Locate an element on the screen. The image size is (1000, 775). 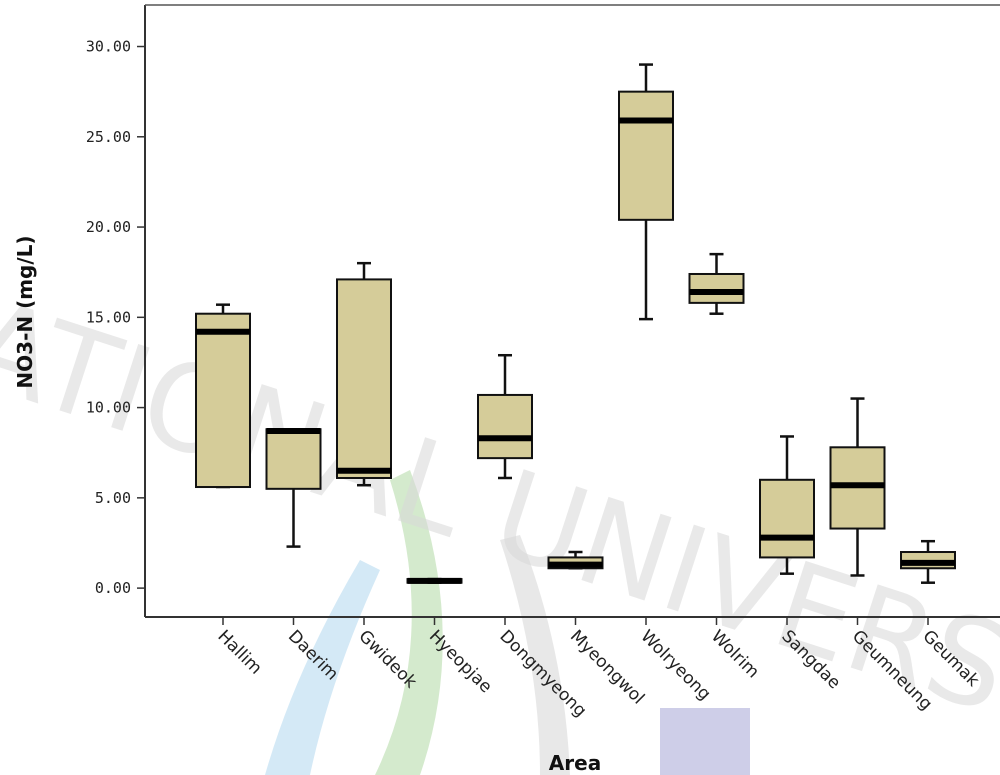
y-axis-ticks: 0.00 5.00 10.00 15.00 20.00 25.00 30.00 is located at coordinates (115, 317).